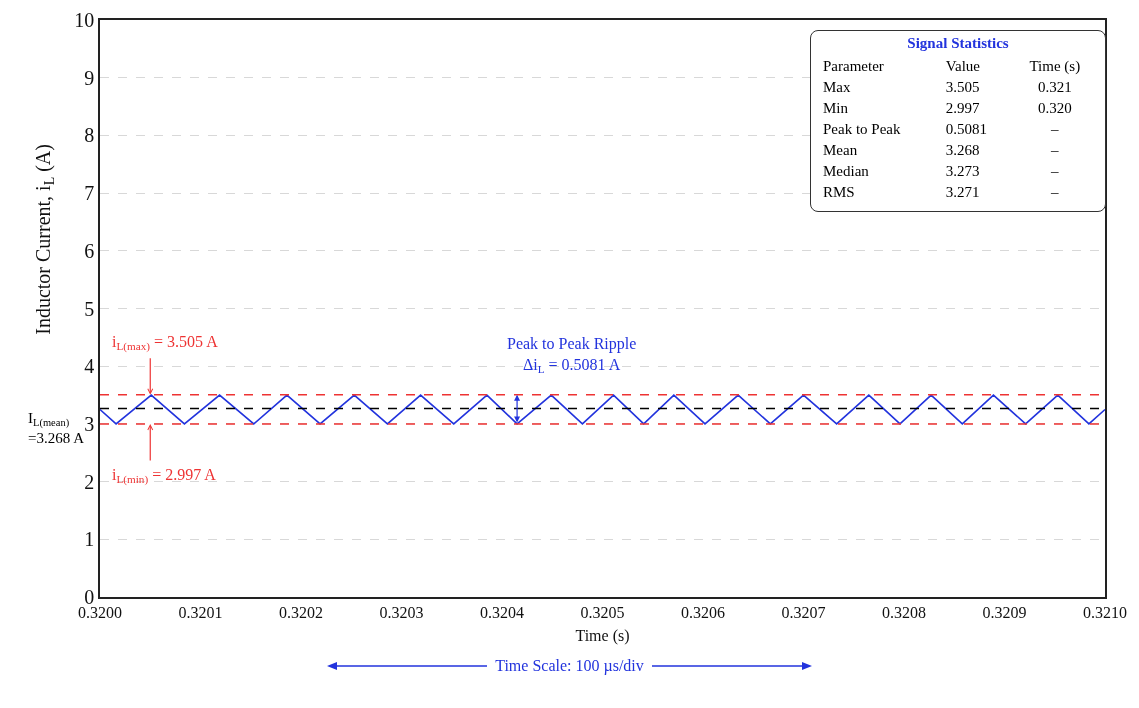 The height and width of the screenshot is (708, 1139). Describe the element at coordinates (1054, 108) in the screenshot. I see `annotation: 0.320` at that location.